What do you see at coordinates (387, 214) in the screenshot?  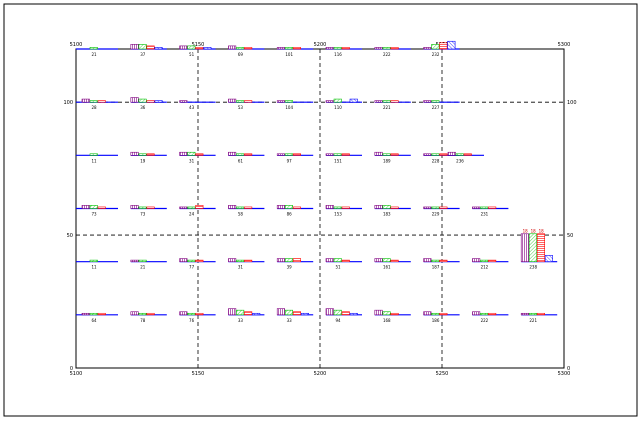 I see `glyph-label: 183` at bounding box center [387, 214].